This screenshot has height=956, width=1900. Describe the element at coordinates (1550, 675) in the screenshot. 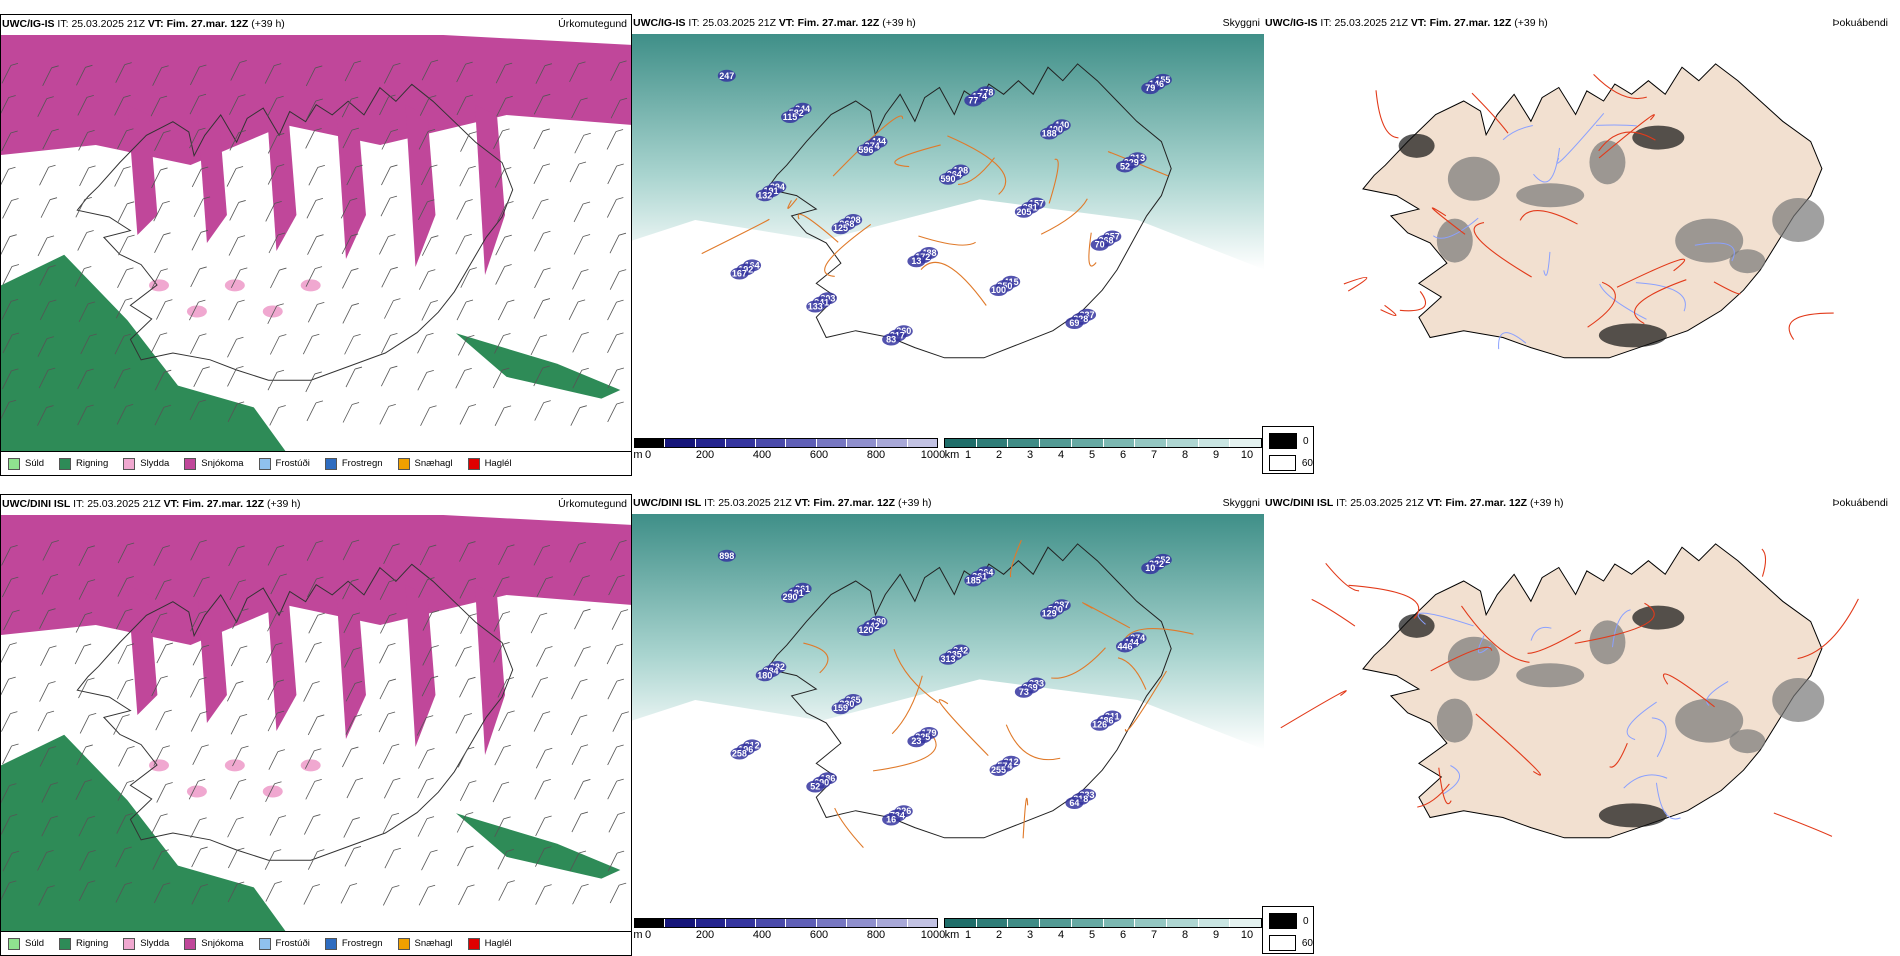

I see `fog-index-patch` at that location.